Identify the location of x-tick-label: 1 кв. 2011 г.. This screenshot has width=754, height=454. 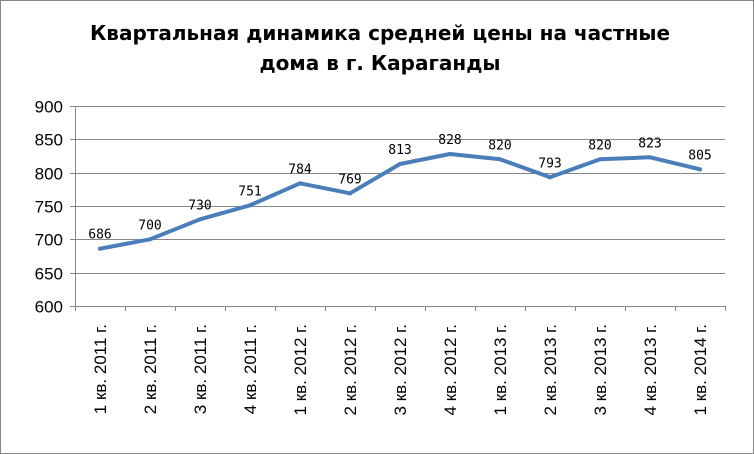
(100, 369).